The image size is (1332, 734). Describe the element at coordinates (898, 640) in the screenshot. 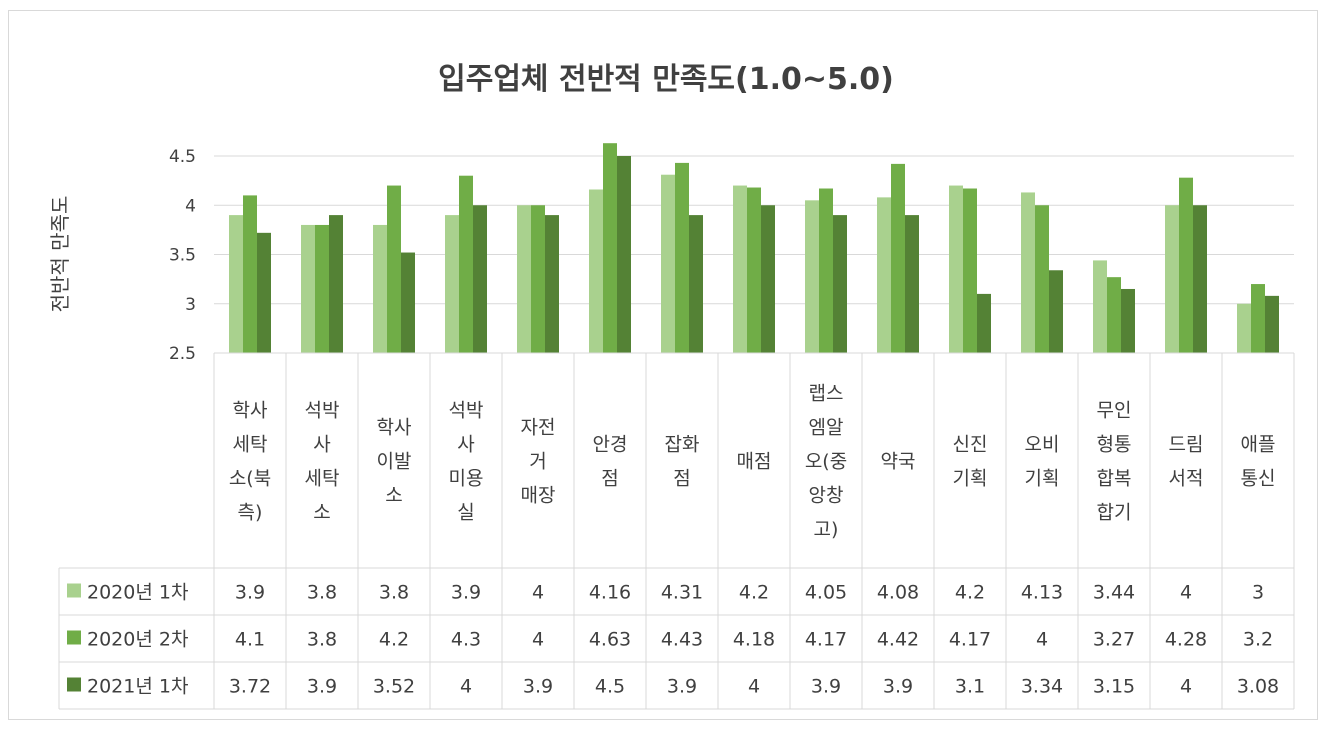

I see `data-label: 4.42` at that location.